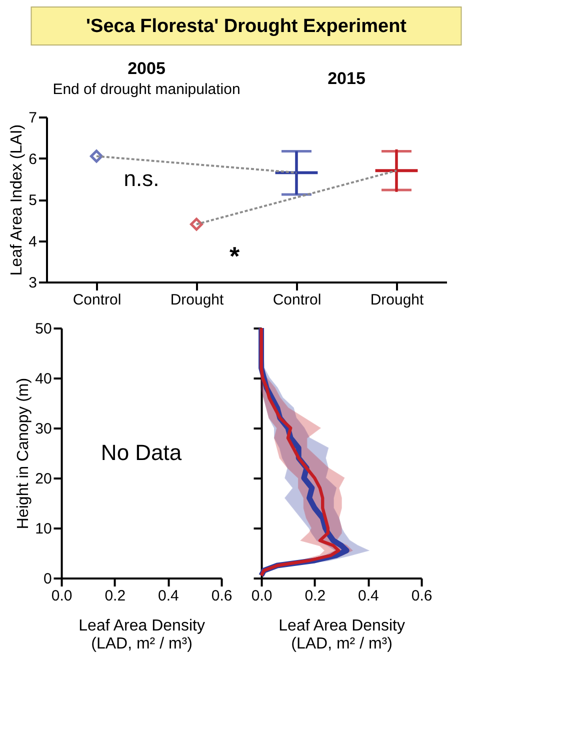 The image size is (563, 754). What do you see at coordinates (142, 178) in the screenshot?
I see `annotation: n.s.` at bounding box center [142, 178].